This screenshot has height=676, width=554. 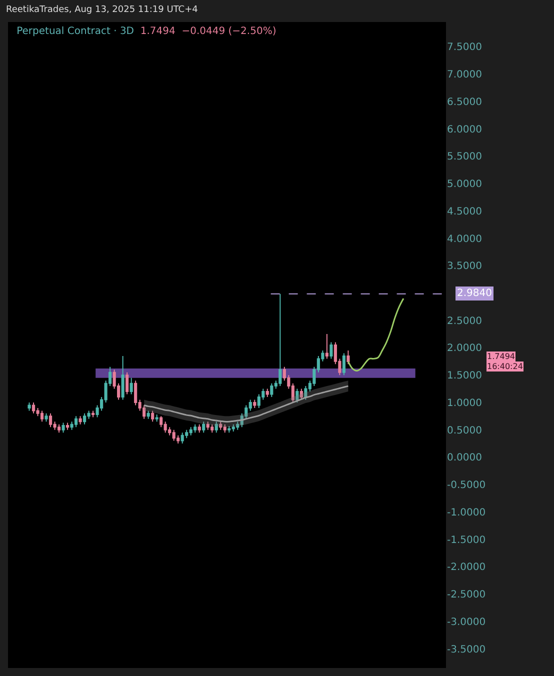 I want to click on y-tick-label: -2.5000, so click(x=466, y=595).